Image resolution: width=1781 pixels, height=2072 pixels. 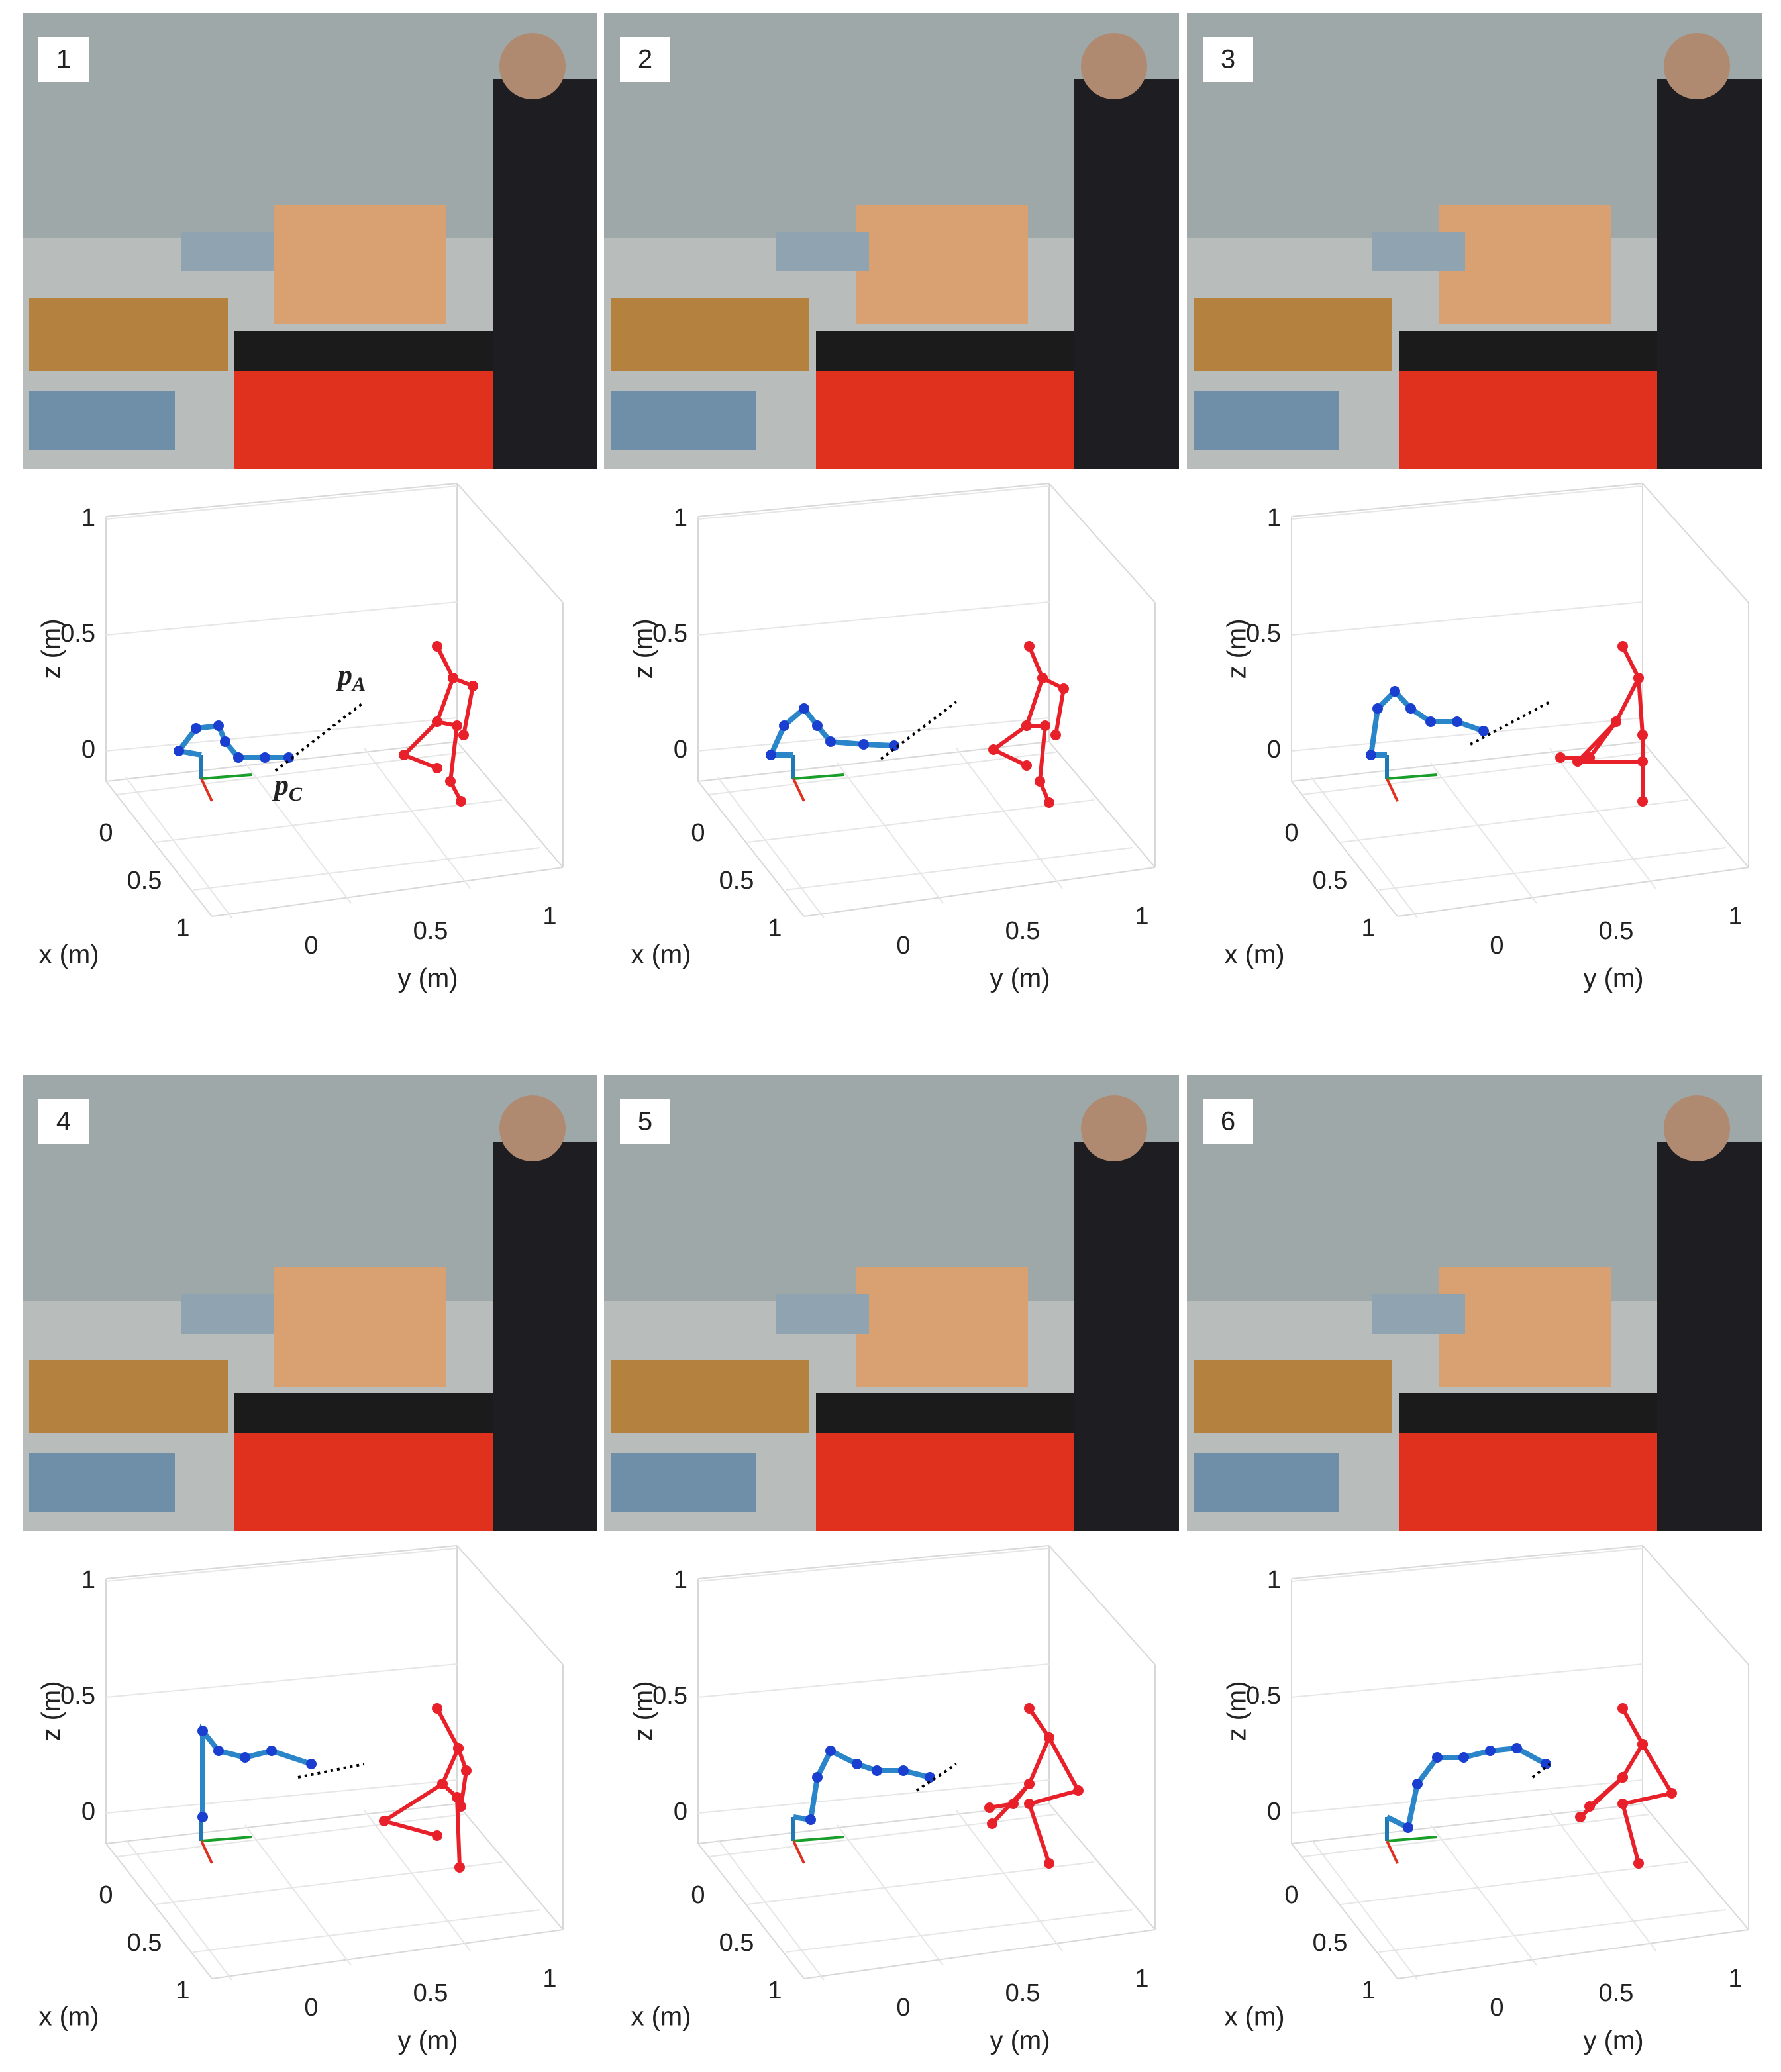 What do you see at coordinates (710, 1396) in the screenshot?
I see `shelf` at bounding box center [710, 1396].